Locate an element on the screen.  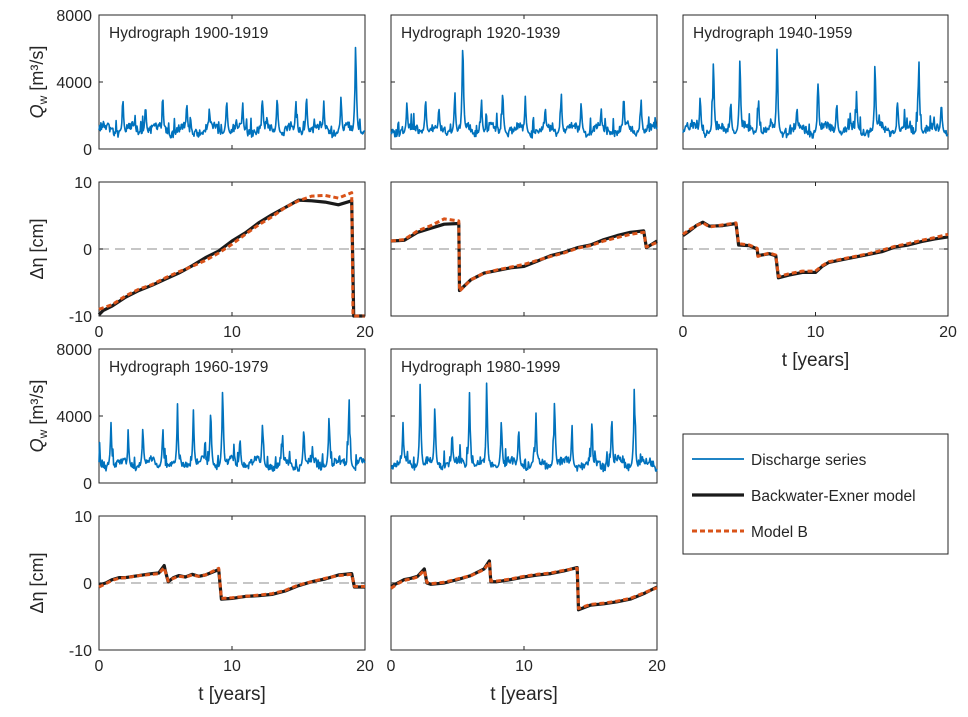
chart-panel-2: Hydrograph 1920-1939 is located at coordinates (524, 165).